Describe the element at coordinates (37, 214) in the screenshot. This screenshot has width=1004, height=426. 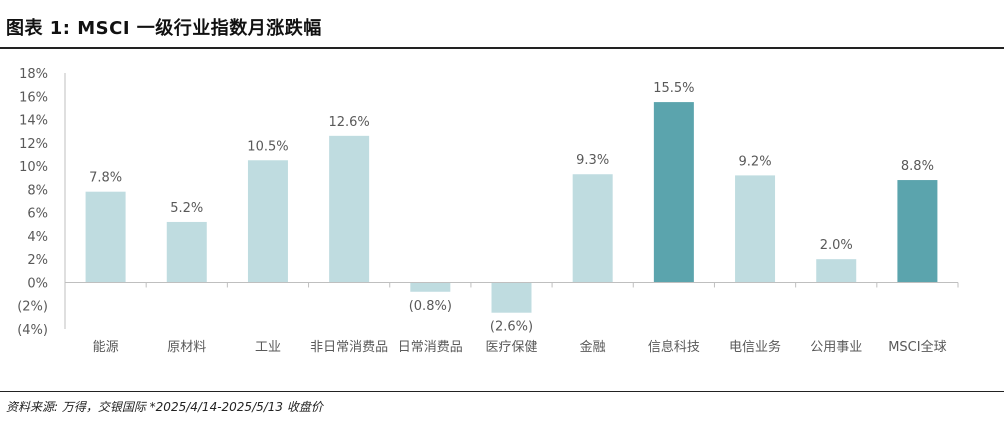
I see `y-tick-label: 6%` at that location.